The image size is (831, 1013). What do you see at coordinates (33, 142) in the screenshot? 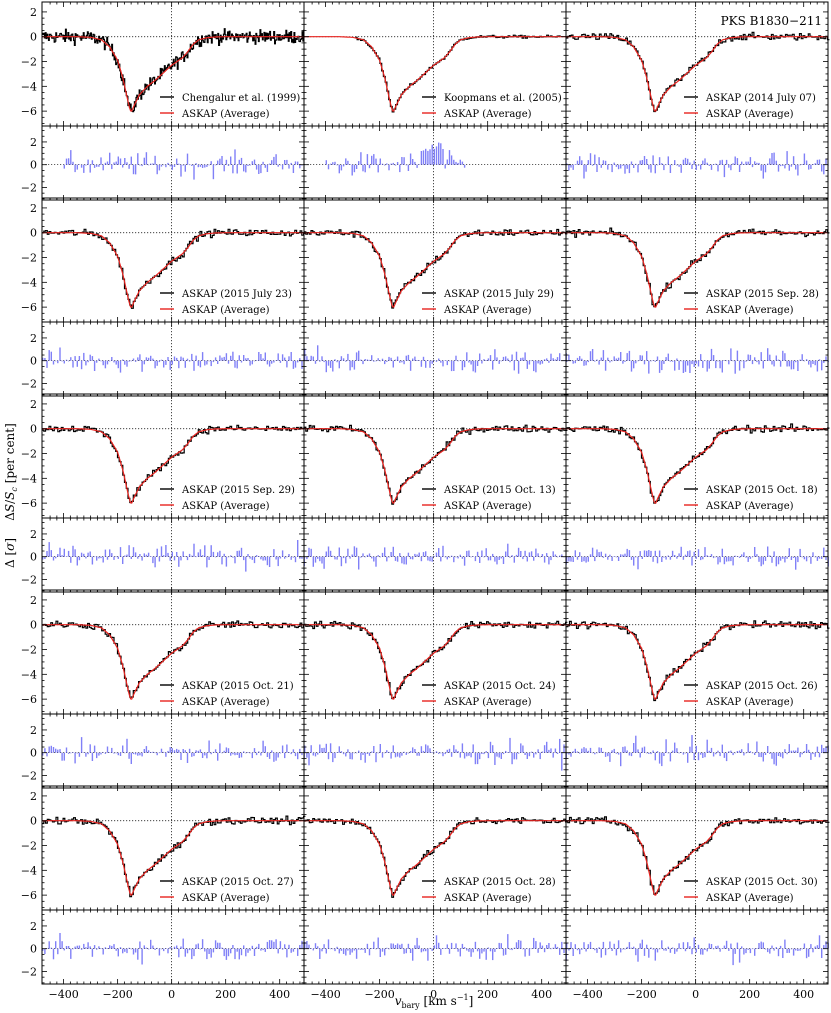
I see `y-tick-label: 2` at bounding box center [33, 142].